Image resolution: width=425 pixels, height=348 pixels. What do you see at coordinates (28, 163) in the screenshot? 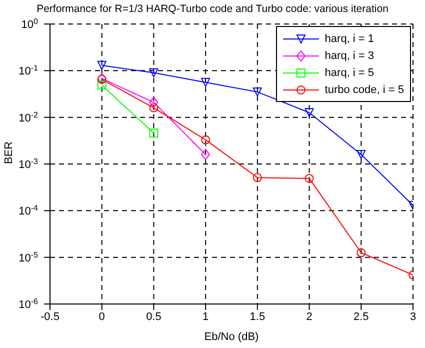
I see `y-tick-label: 10$^{-3}$` at bounding box center [28, 163].